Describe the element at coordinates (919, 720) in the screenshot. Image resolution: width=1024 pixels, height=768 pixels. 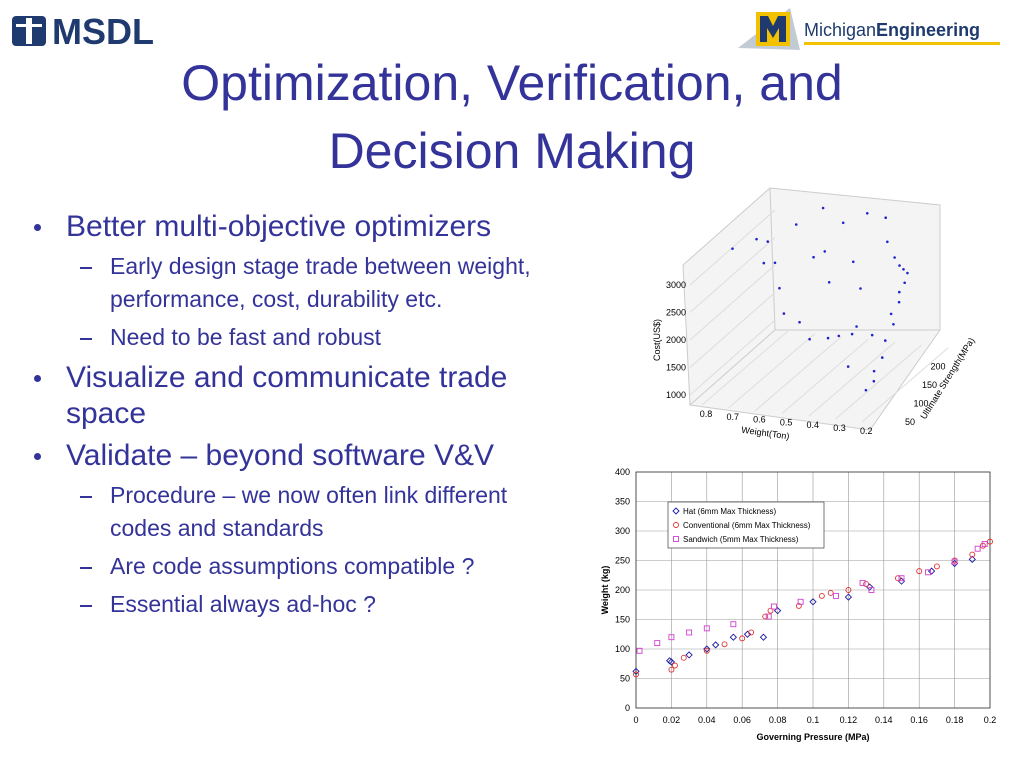
I see `x-tick-label: 0.16` at that location.